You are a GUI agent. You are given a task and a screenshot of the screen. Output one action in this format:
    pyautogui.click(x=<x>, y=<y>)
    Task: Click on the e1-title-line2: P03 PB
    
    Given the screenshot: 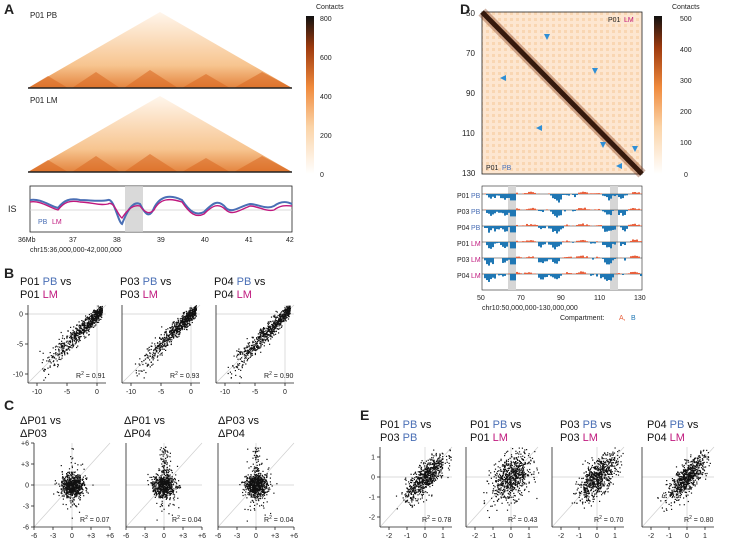 What is the action you would take?
    pyautogui.click(x=398, y=438)
    